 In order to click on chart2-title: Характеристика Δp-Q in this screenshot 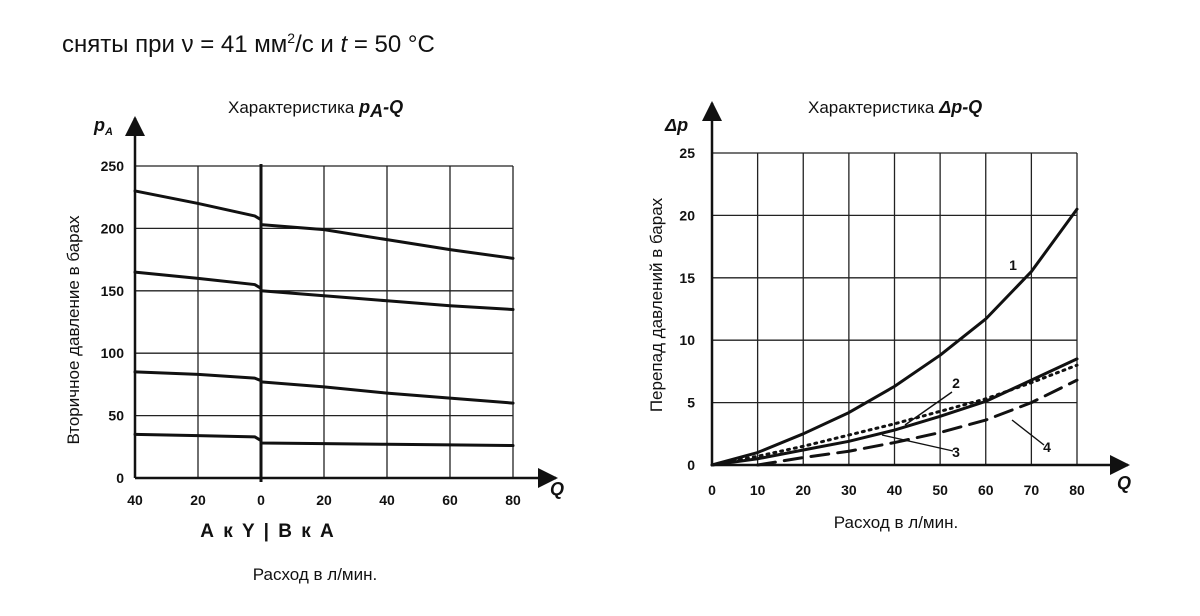, I will do `click(895, 107)`.